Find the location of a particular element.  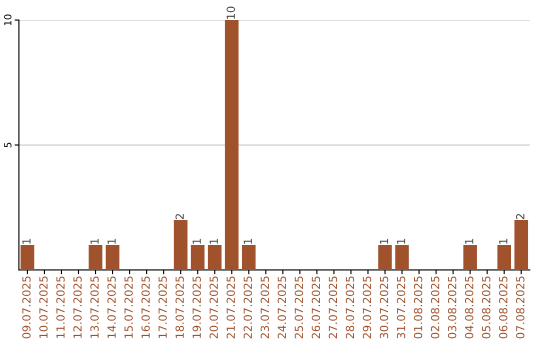

x-tick-label: 29.07.2025 is located at coordinates (367, 307).